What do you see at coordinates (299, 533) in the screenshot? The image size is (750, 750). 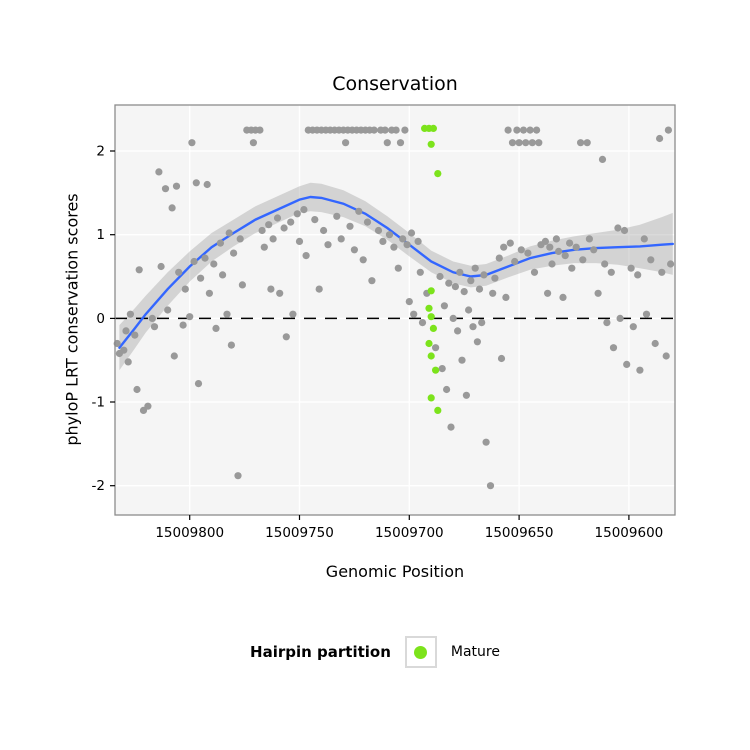 I see `x-tick-label: 15009750` at bounding box center [299, 533].